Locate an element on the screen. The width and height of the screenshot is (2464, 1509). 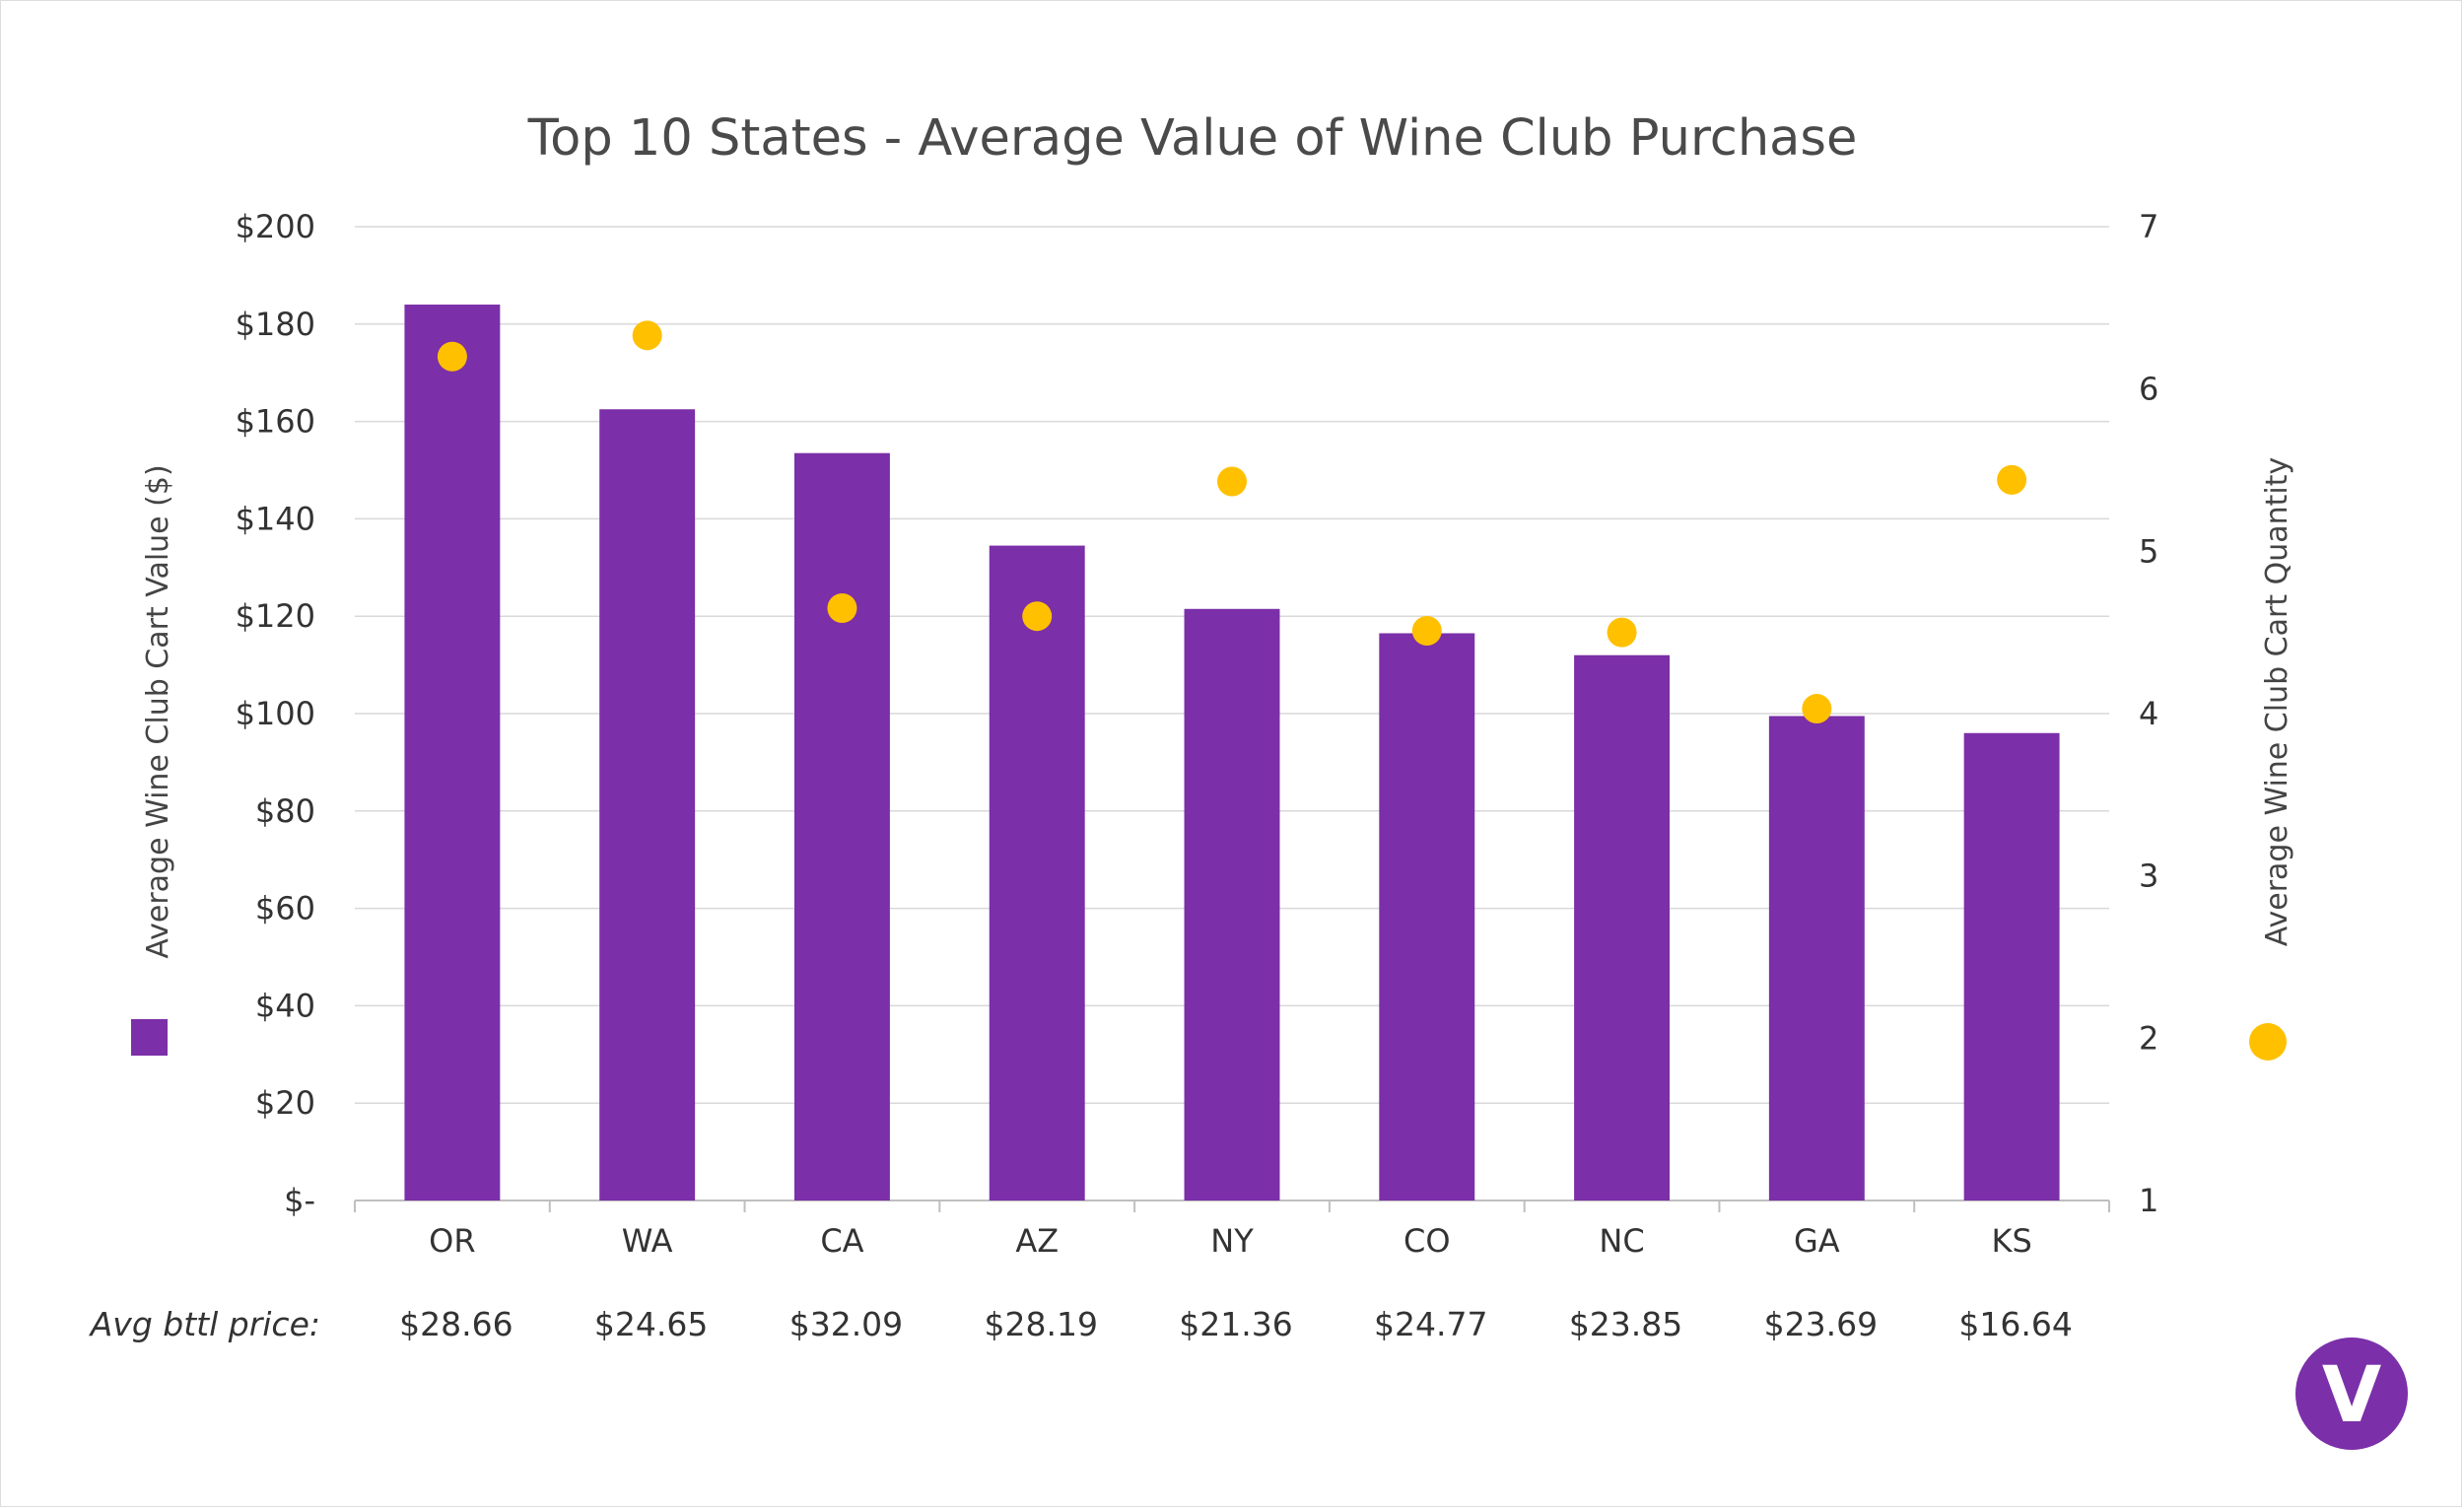
left-tick-label: $140 is located at coordinates (275, 518).